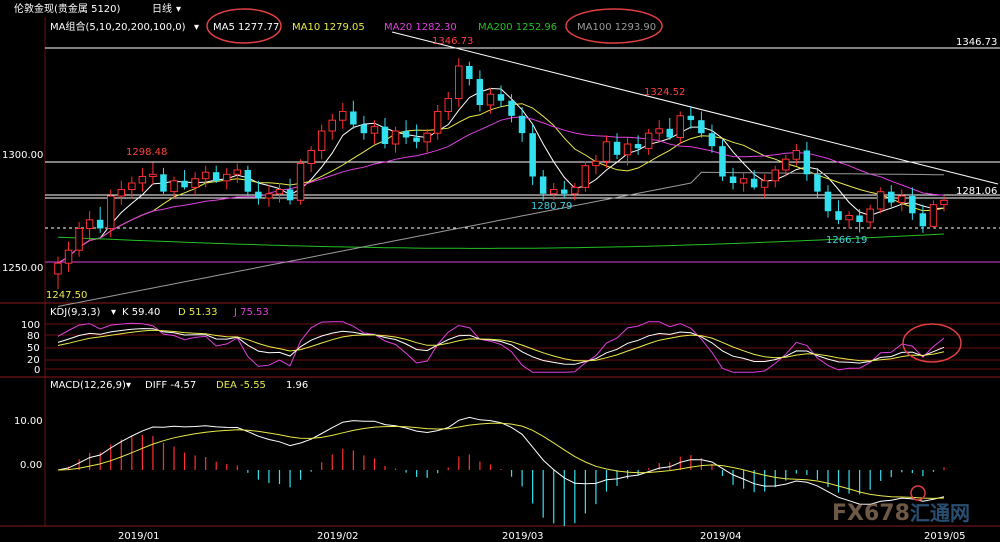 This screenshot has width=1000, height=542. Describe the element at coordinates (551, 206) in the screenshot. I see `low-label: 1280.79` at that location.